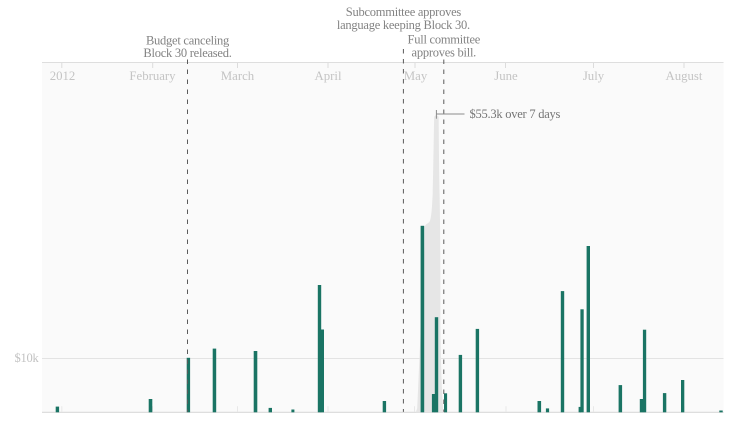 Image resolution: width=741 pixels, height=428 pixels. Describe the element at coordinates (63, 76) in the screenshot. I see `svg-text: 2012` at that location.